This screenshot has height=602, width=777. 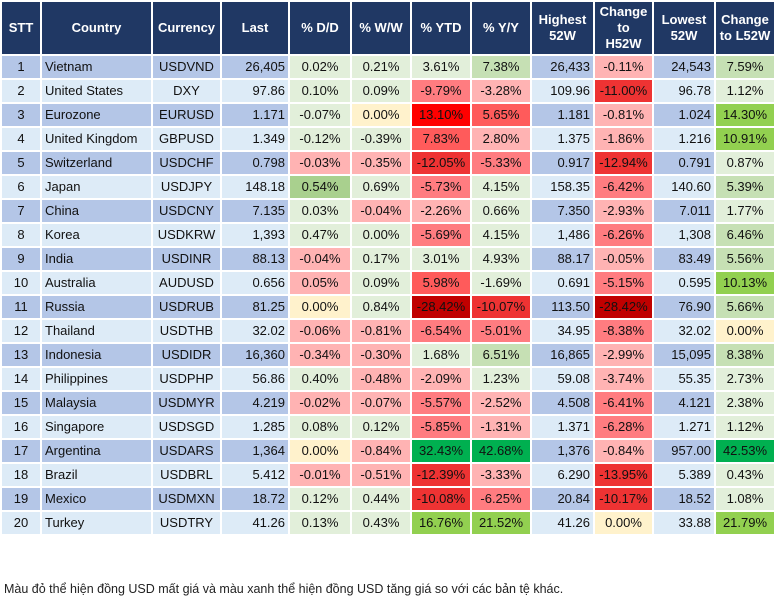 I want to click on cell-last: 1.349, so click(x=255, y=139).